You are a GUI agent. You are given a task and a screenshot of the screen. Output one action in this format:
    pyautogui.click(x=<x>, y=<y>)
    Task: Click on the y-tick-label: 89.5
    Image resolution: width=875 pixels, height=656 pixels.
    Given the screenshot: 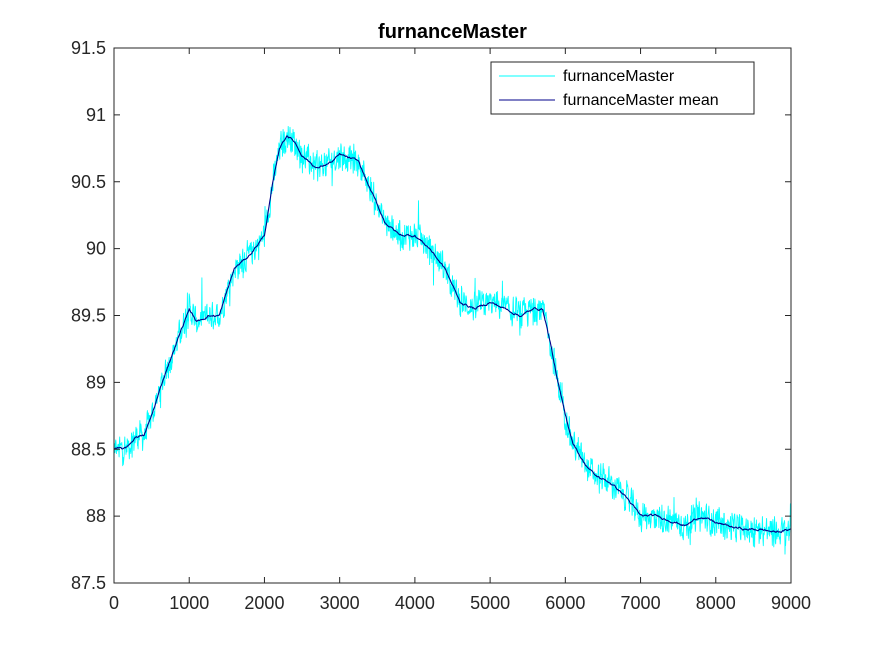 What is the action you would take?
    pyautogui.click(x=88, y=316)
    